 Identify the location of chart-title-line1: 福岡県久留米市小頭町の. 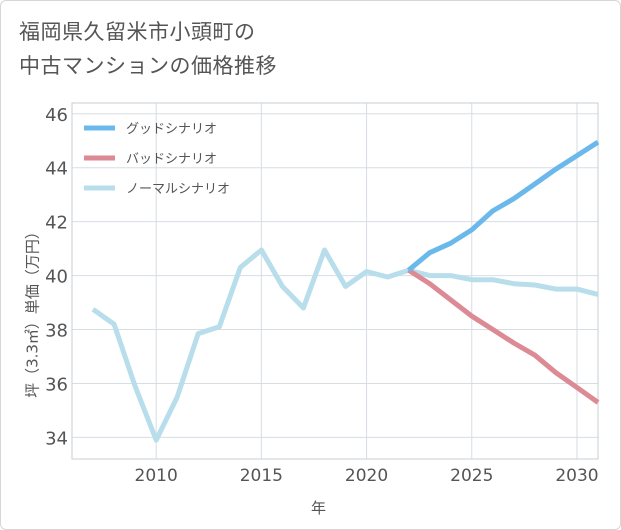
(137, 32).